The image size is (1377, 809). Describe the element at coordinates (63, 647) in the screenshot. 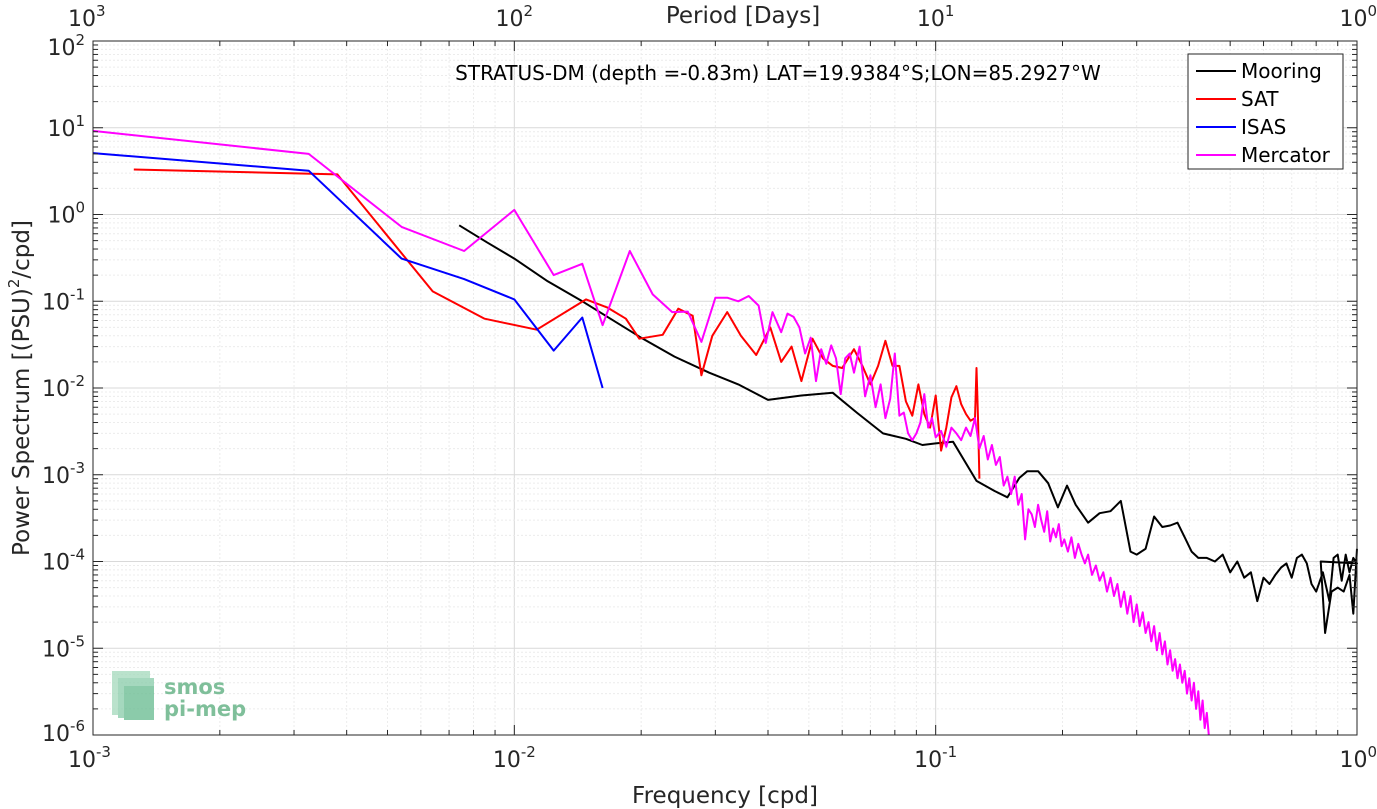

I see `y-tick-label: 10⁻⁵` at that location.